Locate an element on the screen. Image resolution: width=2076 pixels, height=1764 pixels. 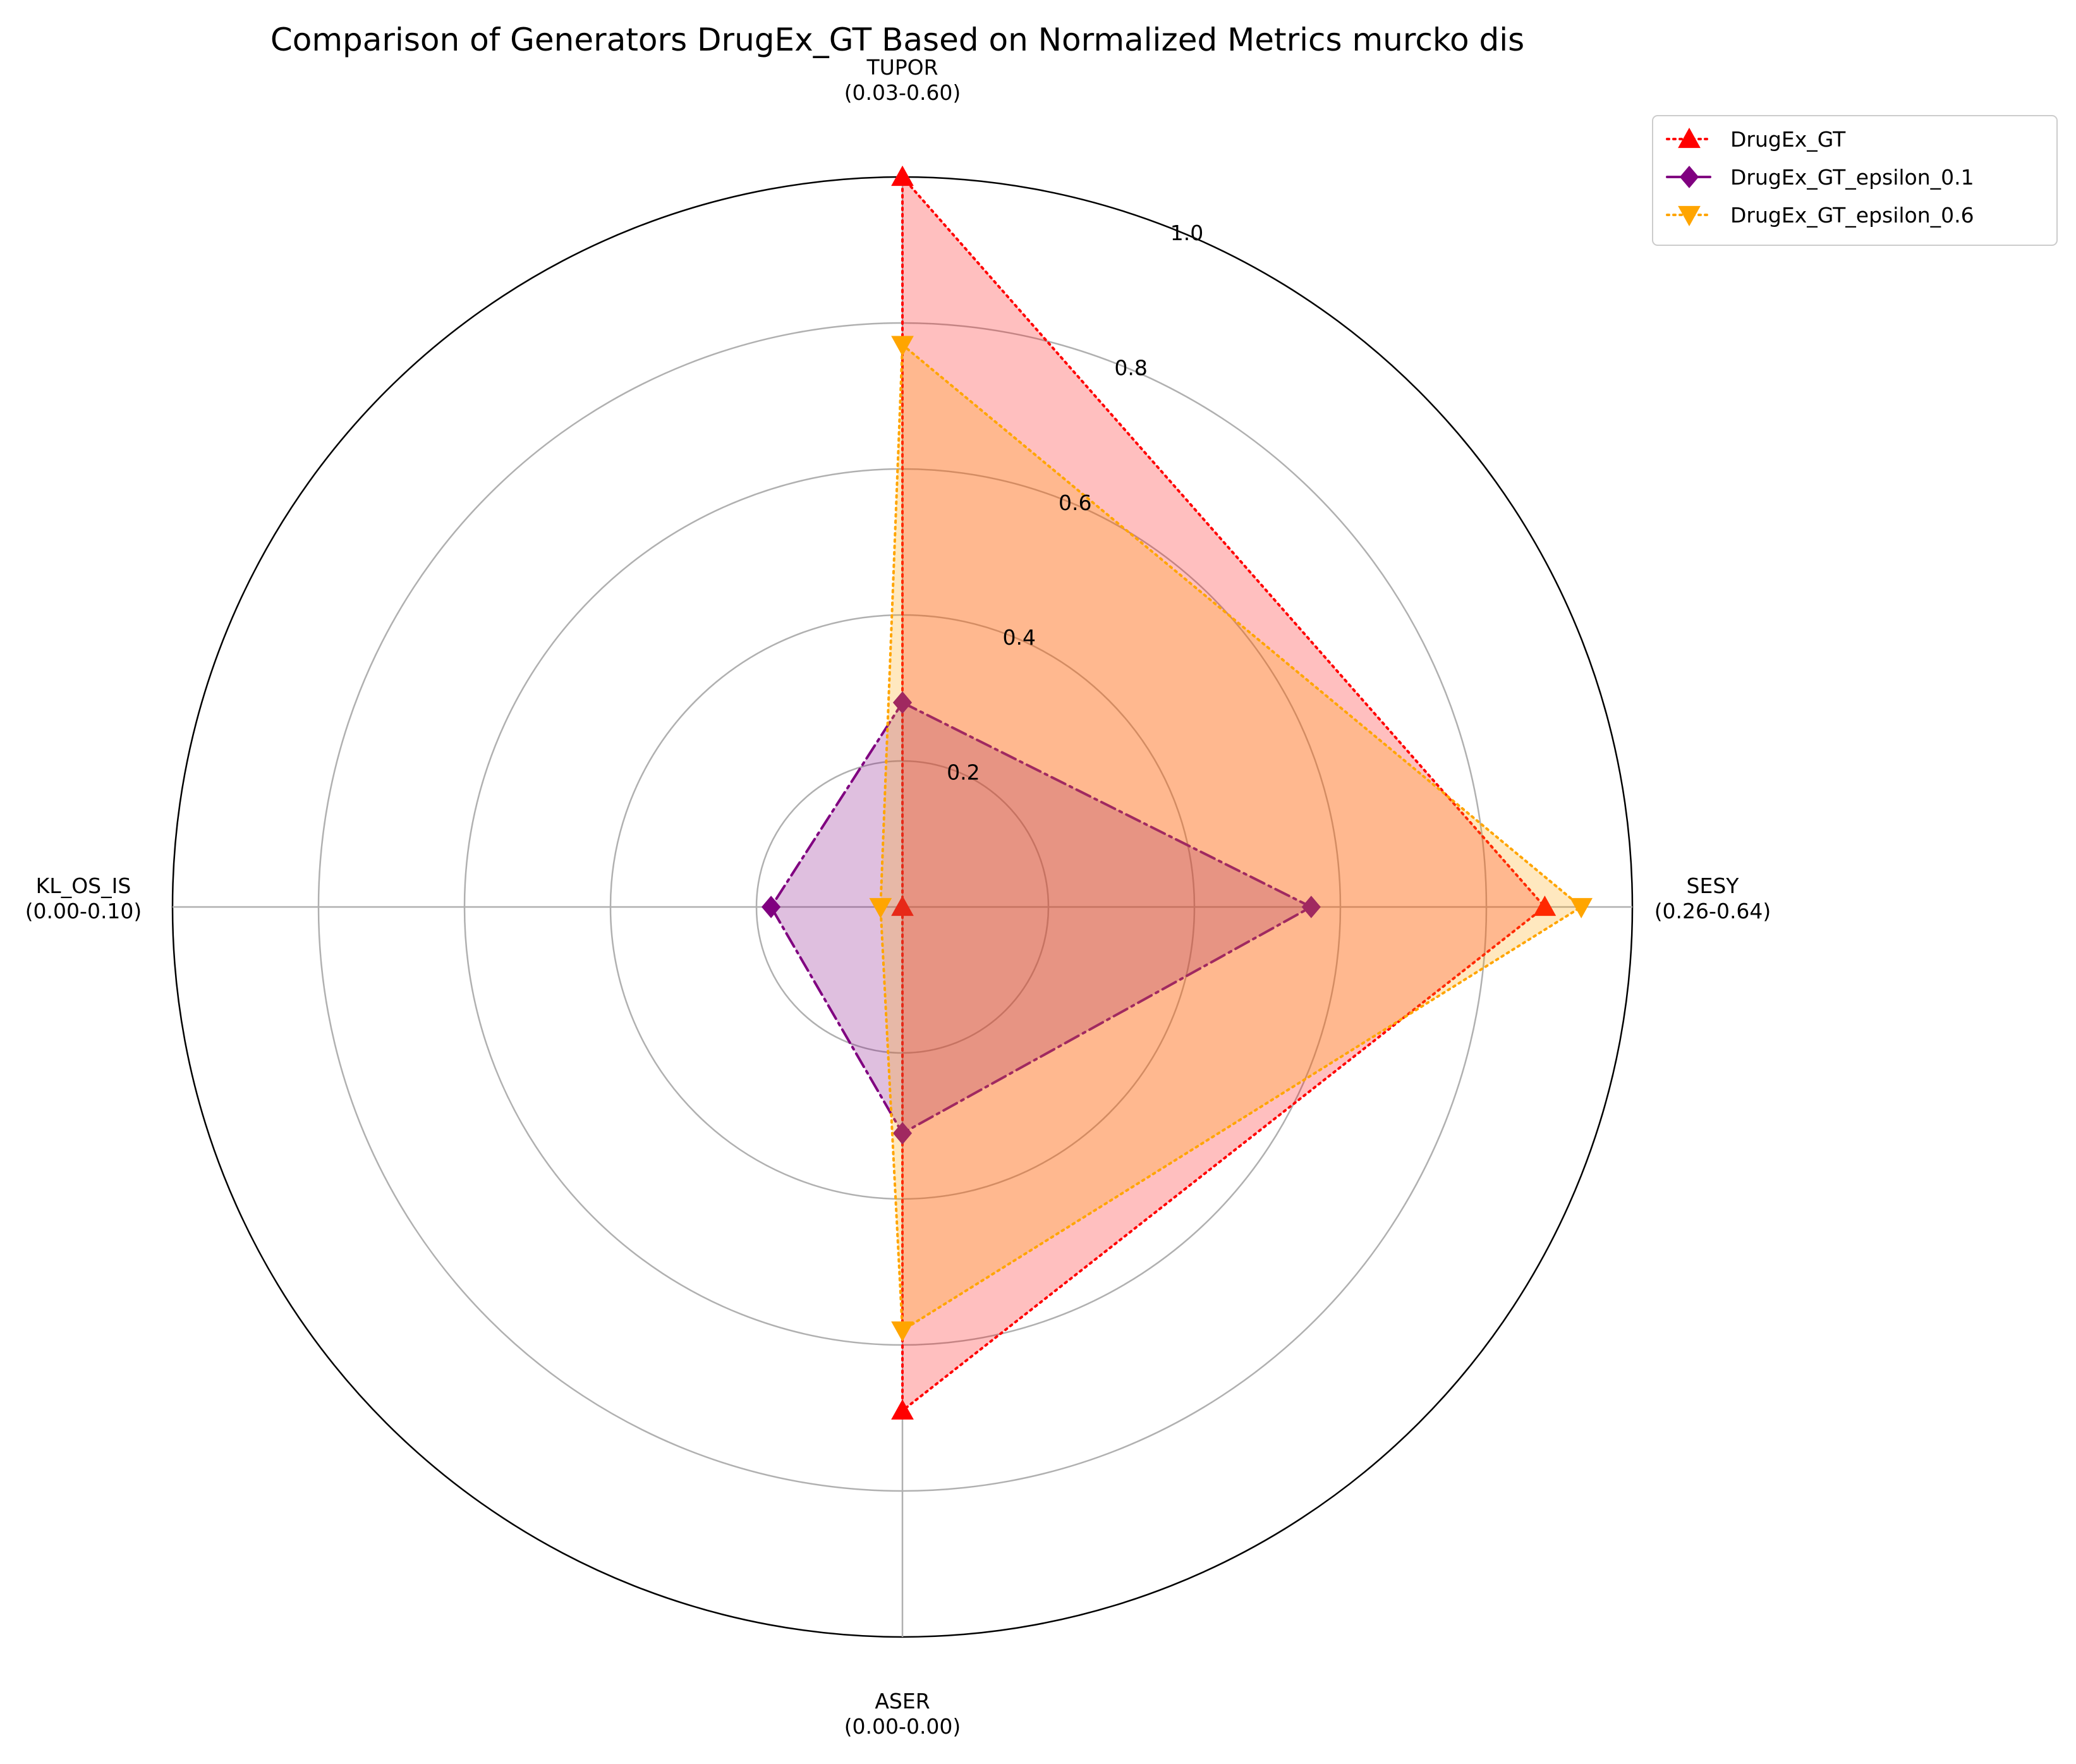
radial-tick-label: 0.6 is located at coordinates (1075, 502).